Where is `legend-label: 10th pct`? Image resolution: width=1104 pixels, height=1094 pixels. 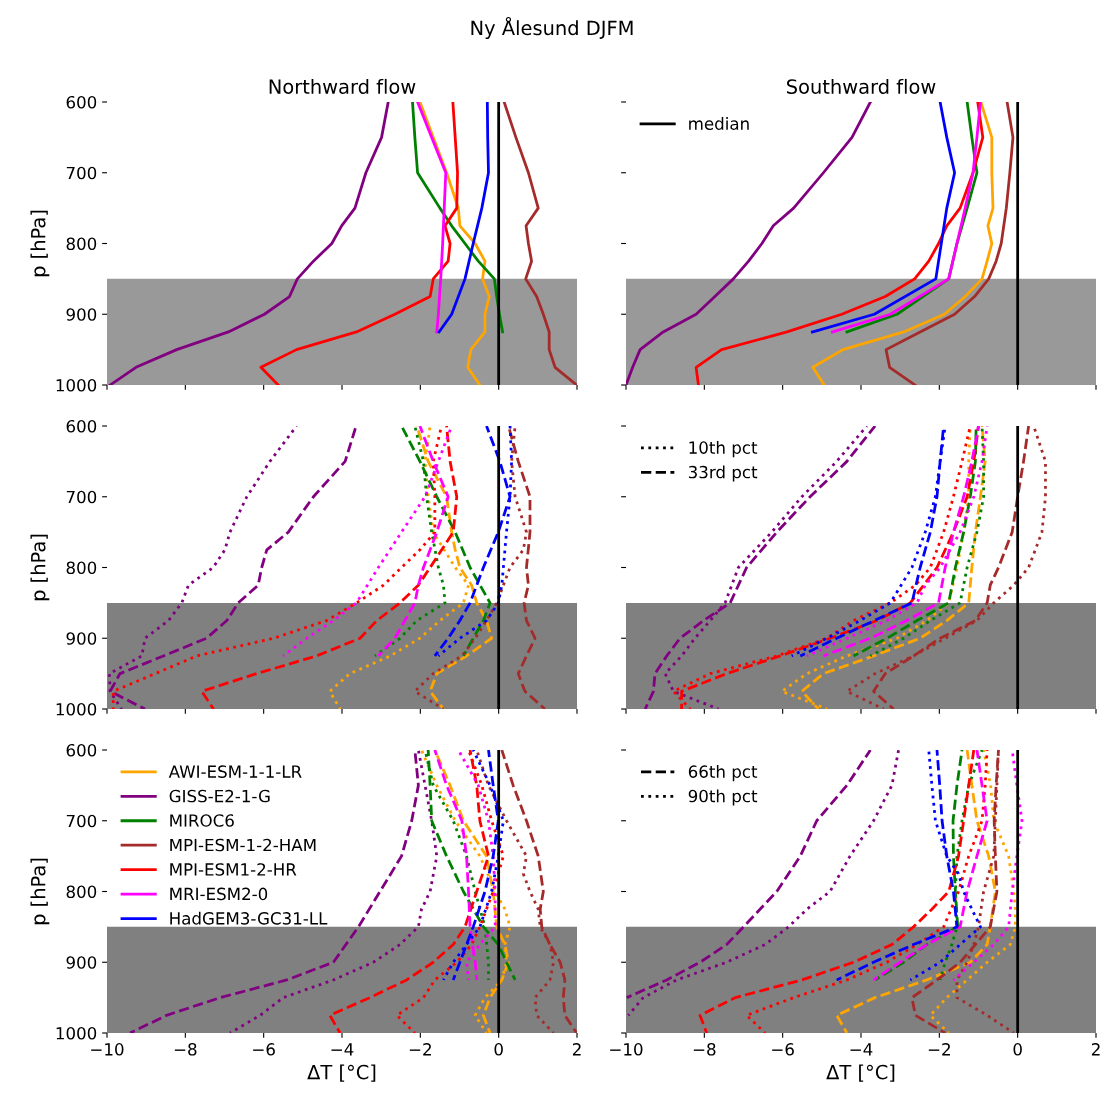
legend-label: 10th pct is located at coordinates (723, 449).